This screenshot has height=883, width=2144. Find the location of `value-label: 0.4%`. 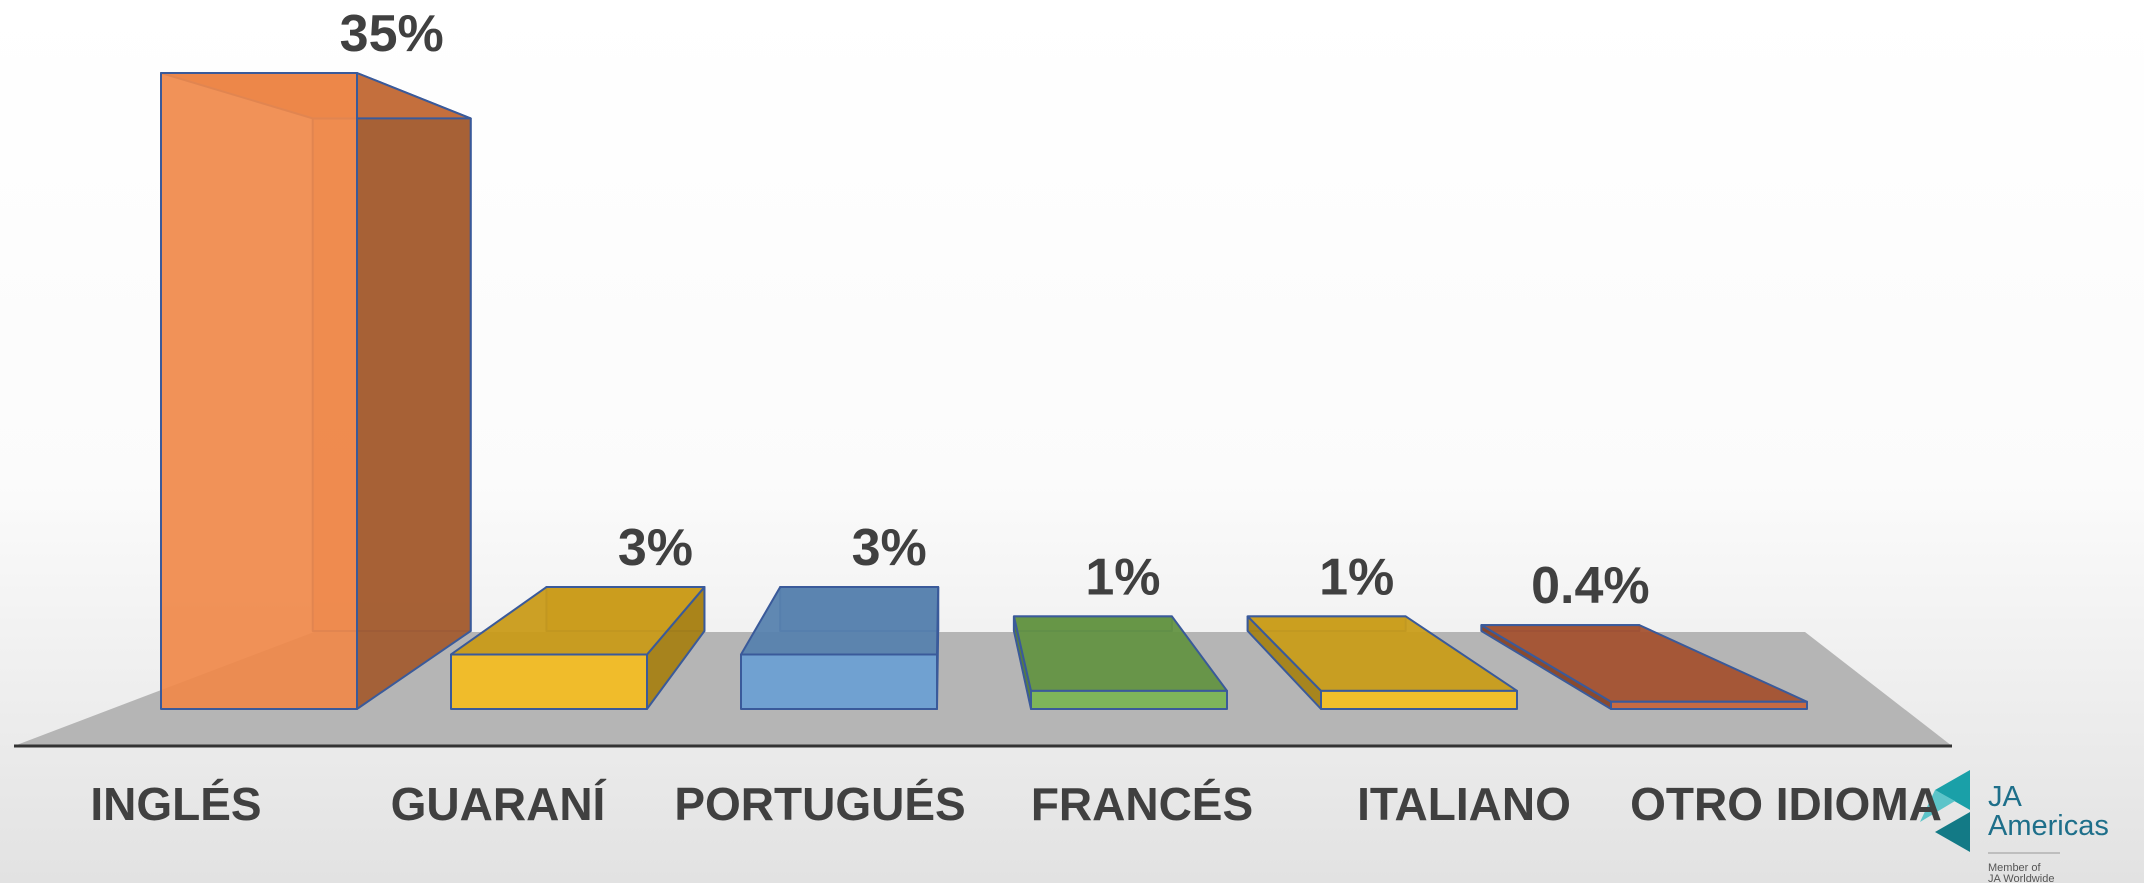

value-label: 0.4% is located at coordinates (1590, 586).